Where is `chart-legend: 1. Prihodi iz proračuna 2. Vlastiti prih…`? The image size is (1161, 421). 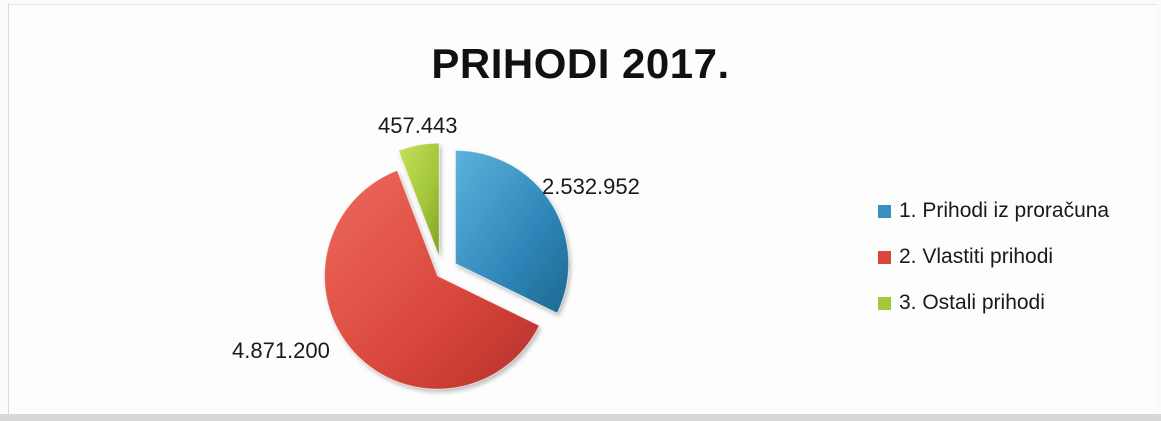 chart-legend: 1. Prihodi iz proračuna 2. Vlastiti prih… is located at coordinates (993, 267).